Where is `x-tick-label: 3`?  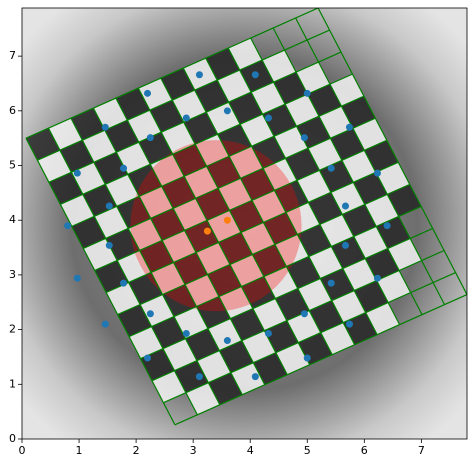
x-tick-label: 3 is located at coordinates (193, 450).